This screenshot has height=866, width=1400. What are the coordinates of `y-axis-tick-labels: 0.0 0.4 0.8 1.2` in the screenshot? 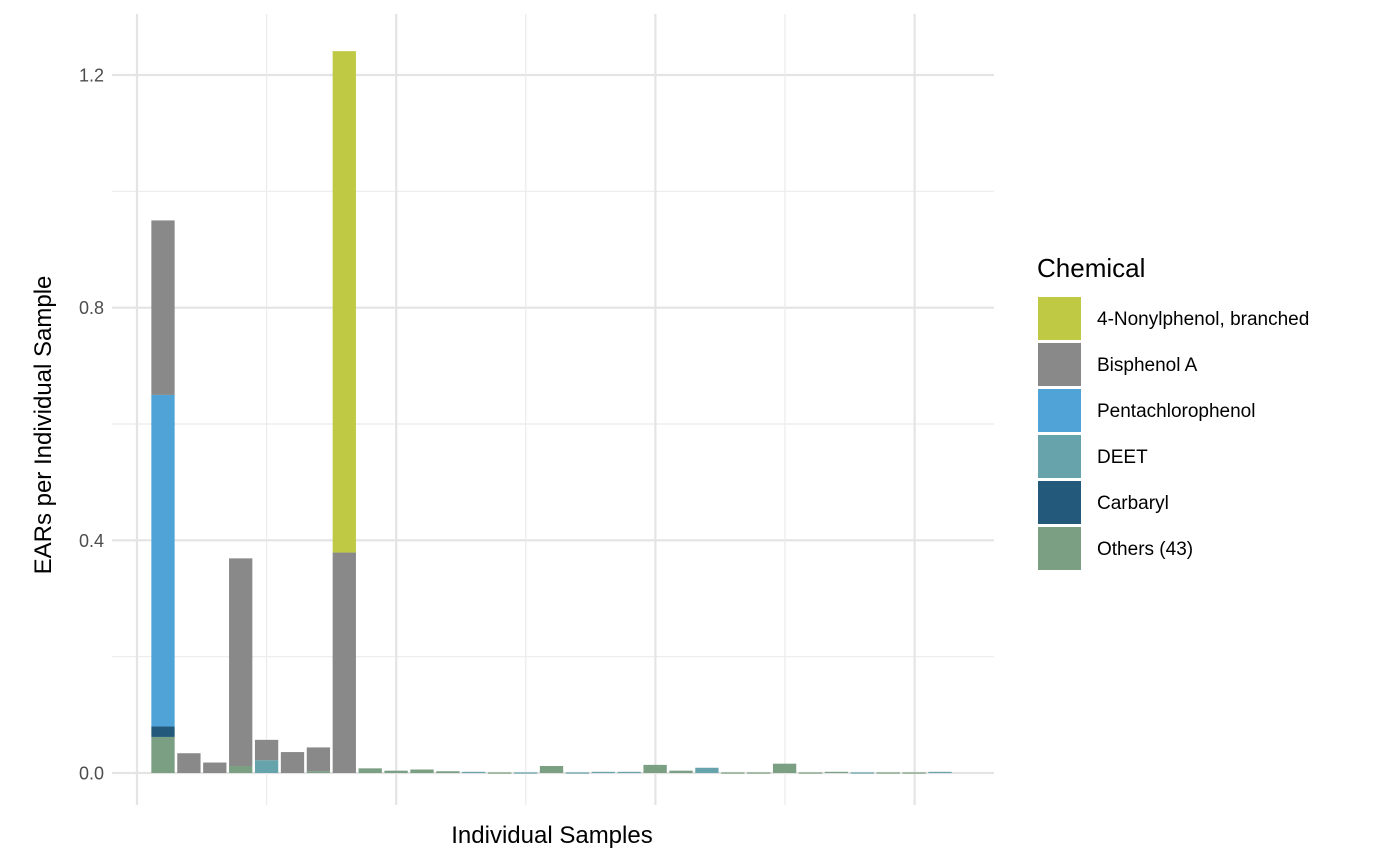 It's located at (91, 425).